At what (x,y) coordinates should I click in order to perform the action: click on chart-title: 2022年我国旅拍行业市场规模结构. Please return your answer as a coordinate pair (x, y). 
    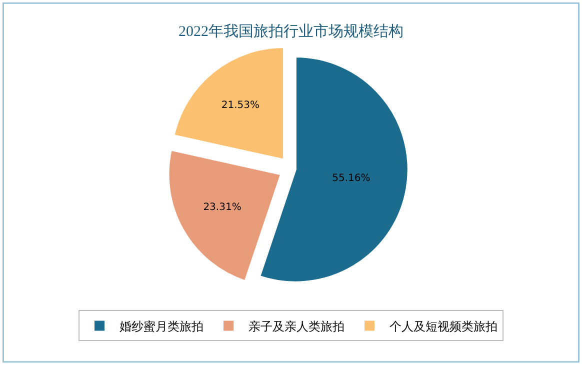
    Looking at the image, I should click on (291, 31).